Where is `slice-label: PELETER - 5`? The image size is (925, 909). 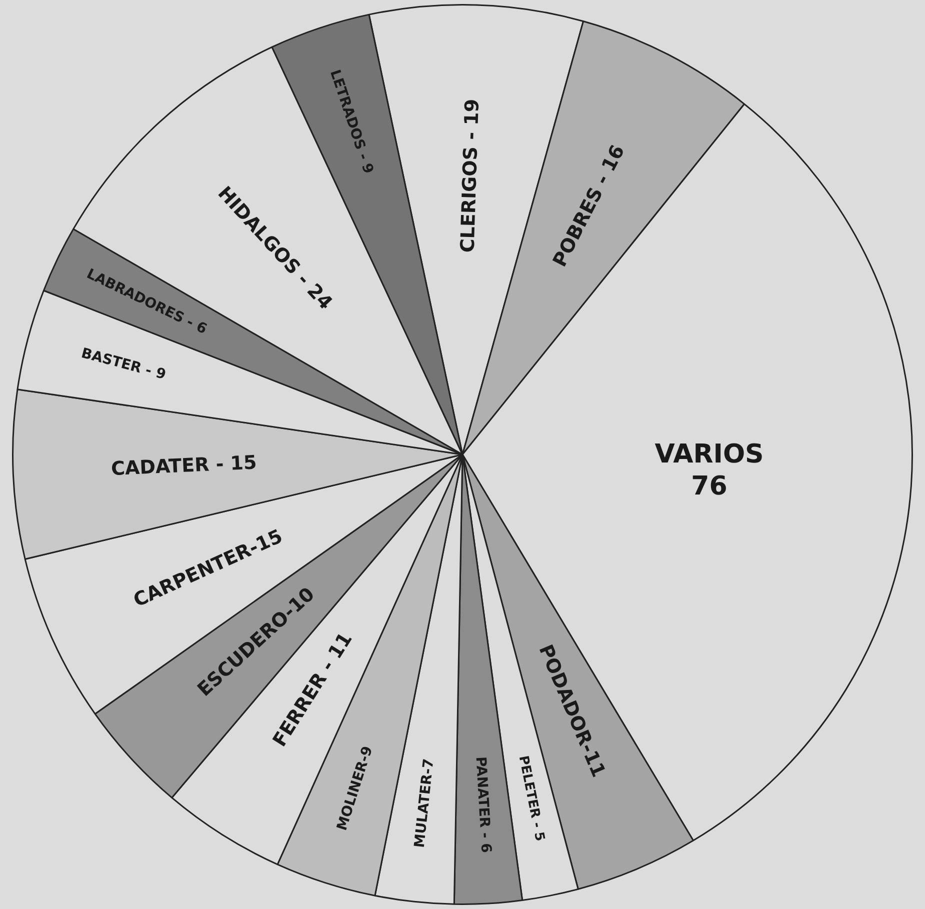 slice-label: PELETER - 5 is located at coordinates (531, 798).